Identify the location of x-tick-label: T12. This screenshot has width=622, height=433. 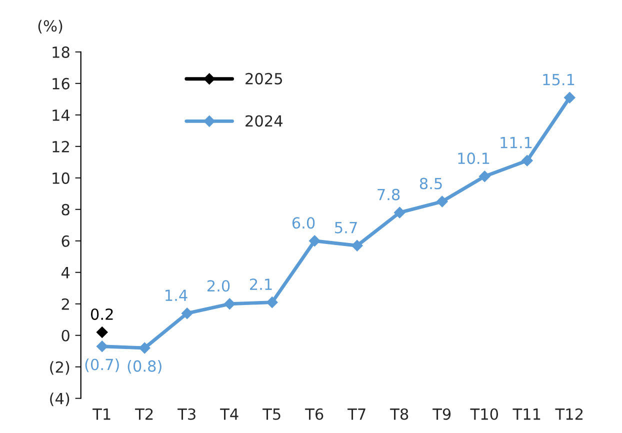
(569, 414).